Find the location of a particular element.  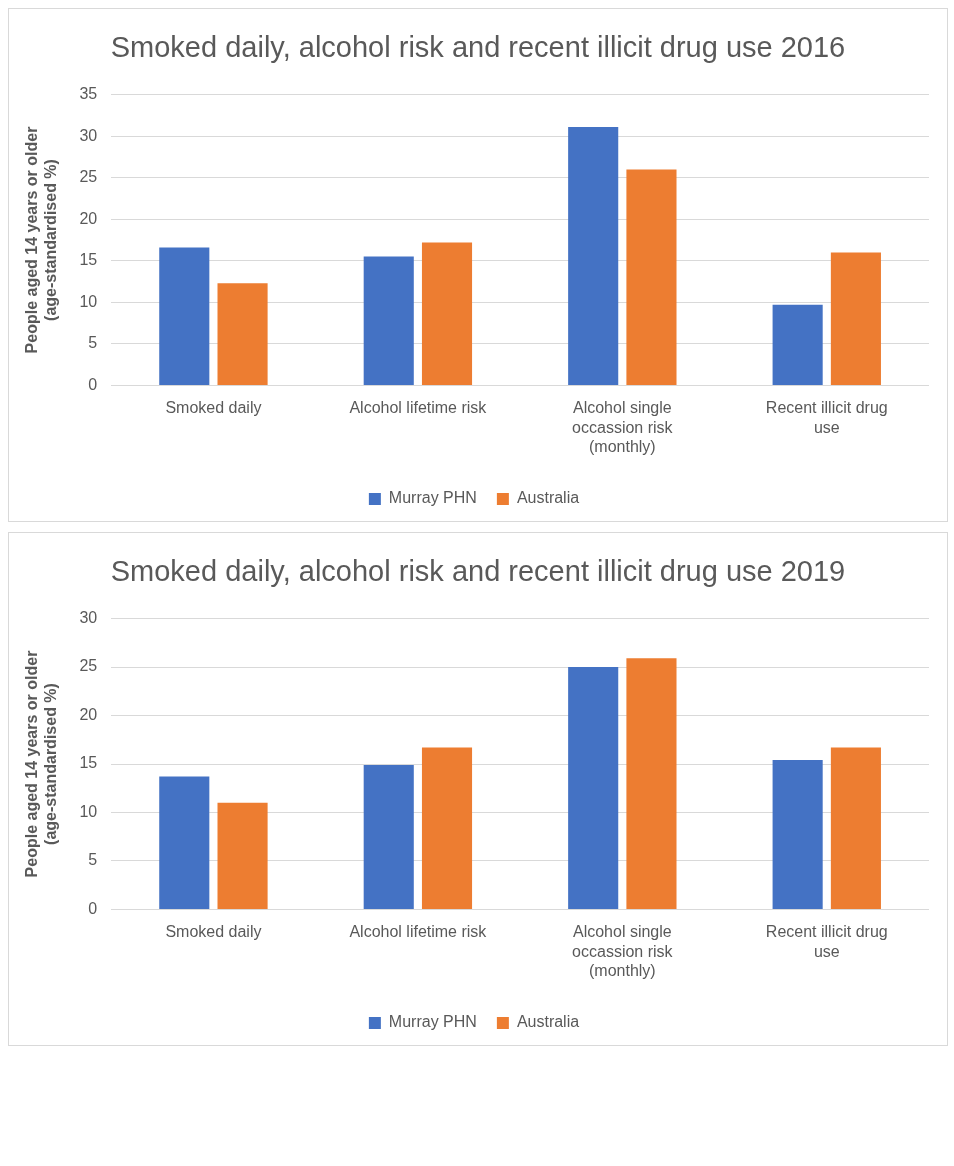

chart-title: Smoked daily, alcohol risk and recent illicit drug use 2016 is located at coordinates (478, 47).